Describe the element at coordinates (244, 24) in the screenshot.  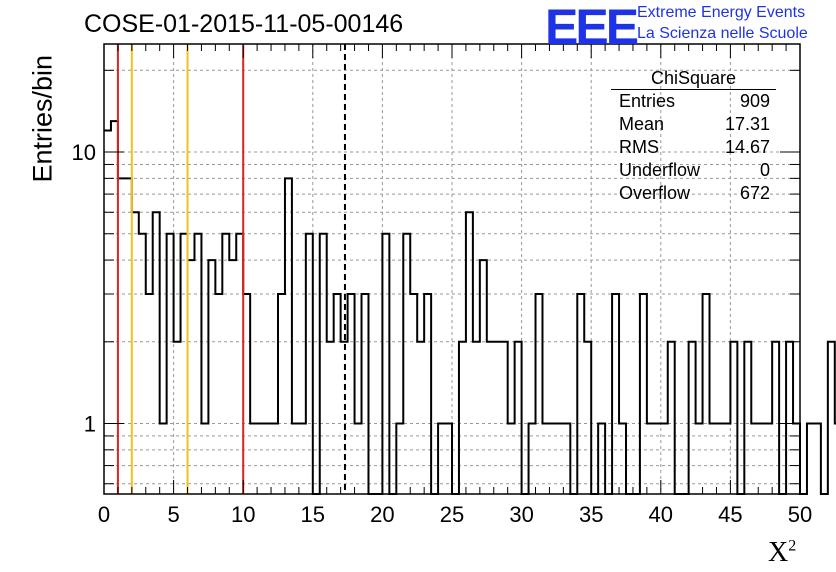
I see `chart-title: COSE-01-2015-11-05-00146` at that location.